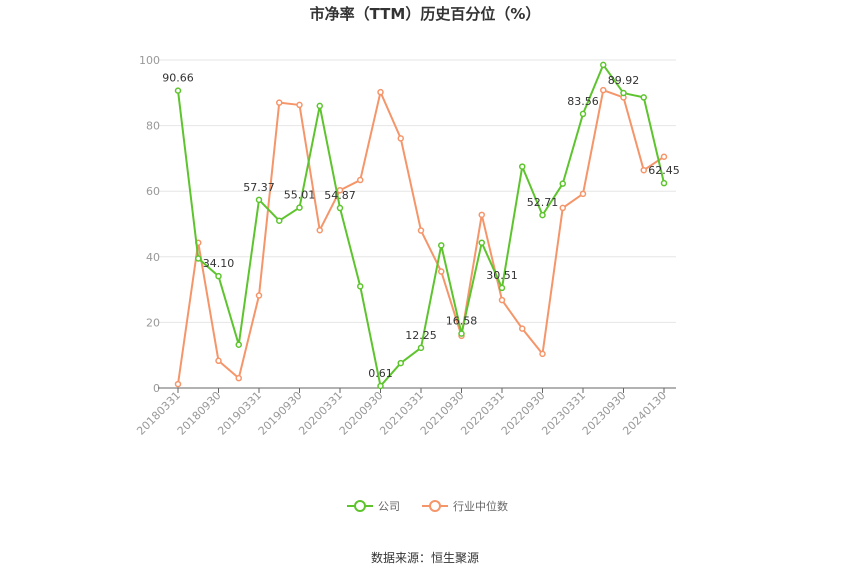 The width and height of the screenshot is (850, 574). Describe the element at coordinates (425, 14) in the screenshot. I see `chart-title: 市净率（TTM）历史百分位（%）` at that location.